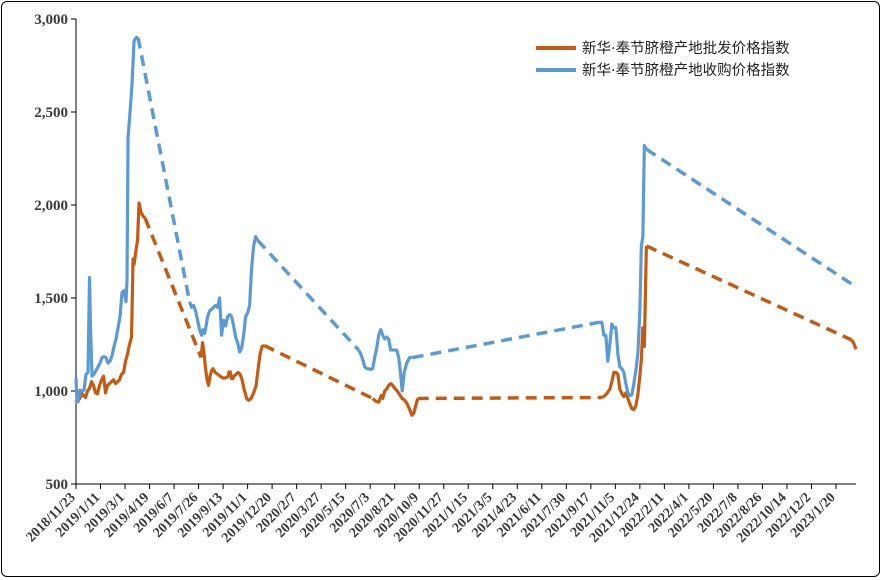 Image resolution: width=883 pixels, height=580 pixels. Describe the element at coordinates (51, 20) in the screenshot. I see `y-tick-label: 3,000` at that location.